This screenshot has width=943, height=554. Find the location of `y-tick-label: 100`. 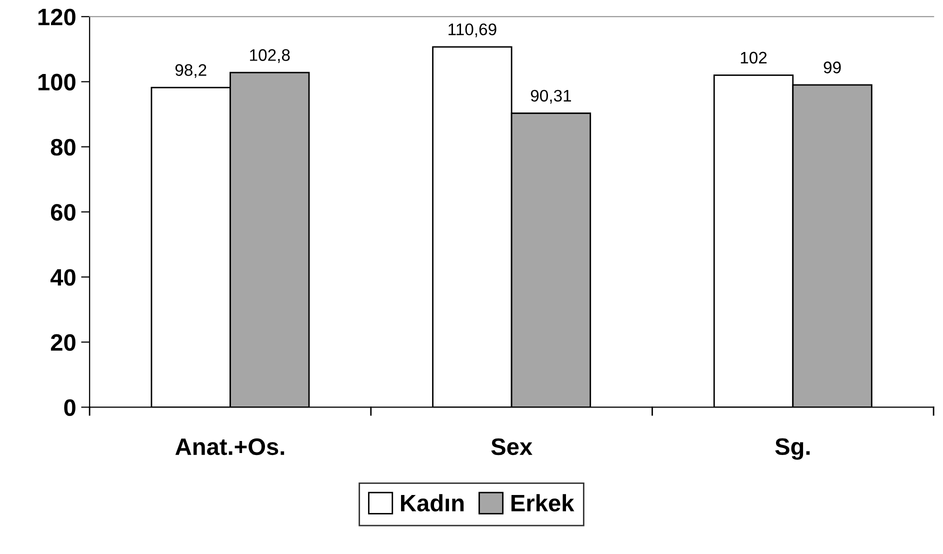

y-tick-label: 100 is located at coordinates (57, 82).